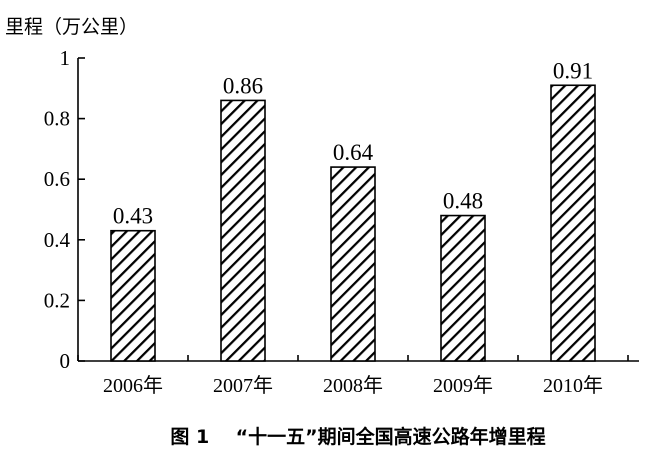 The image size is (649, 449). What do you see at coordinates (57, 300) in the screenshot?
I see `y-tick-label: 0.2` at bounding box center [57, 300].